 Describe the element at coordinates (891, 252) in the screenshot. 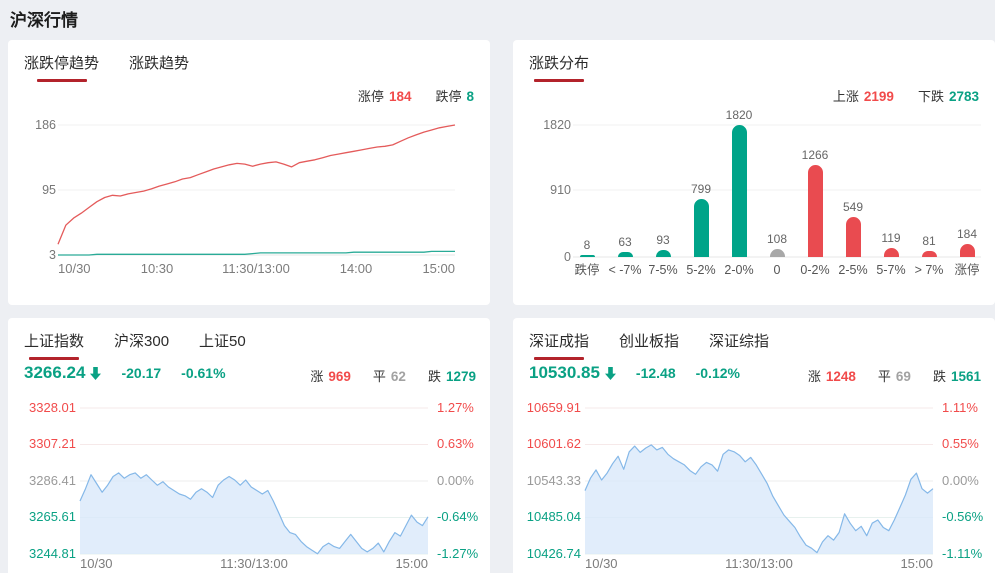

I see `bar-5-7%` at that location.